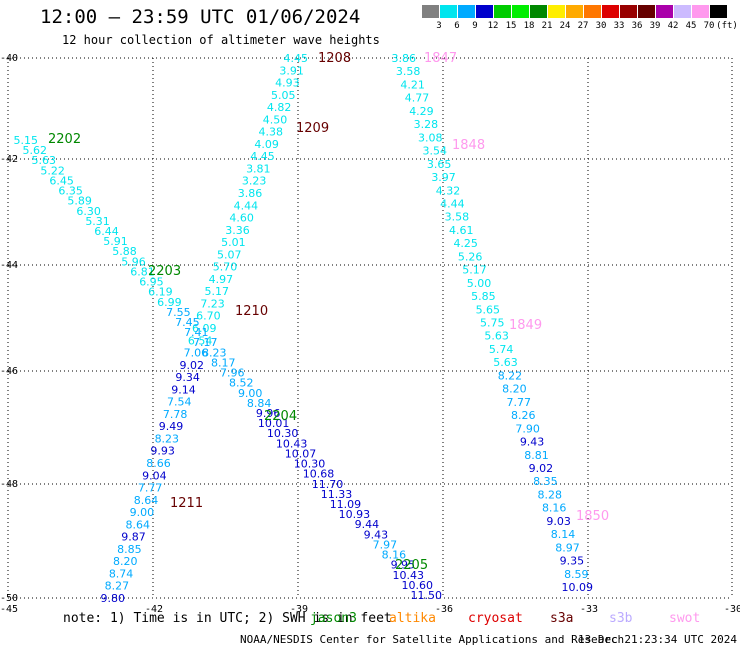  Describe the element at coordinates (266, 144) in the screenshot. I see `wave-height-value: 4.09` at that location.